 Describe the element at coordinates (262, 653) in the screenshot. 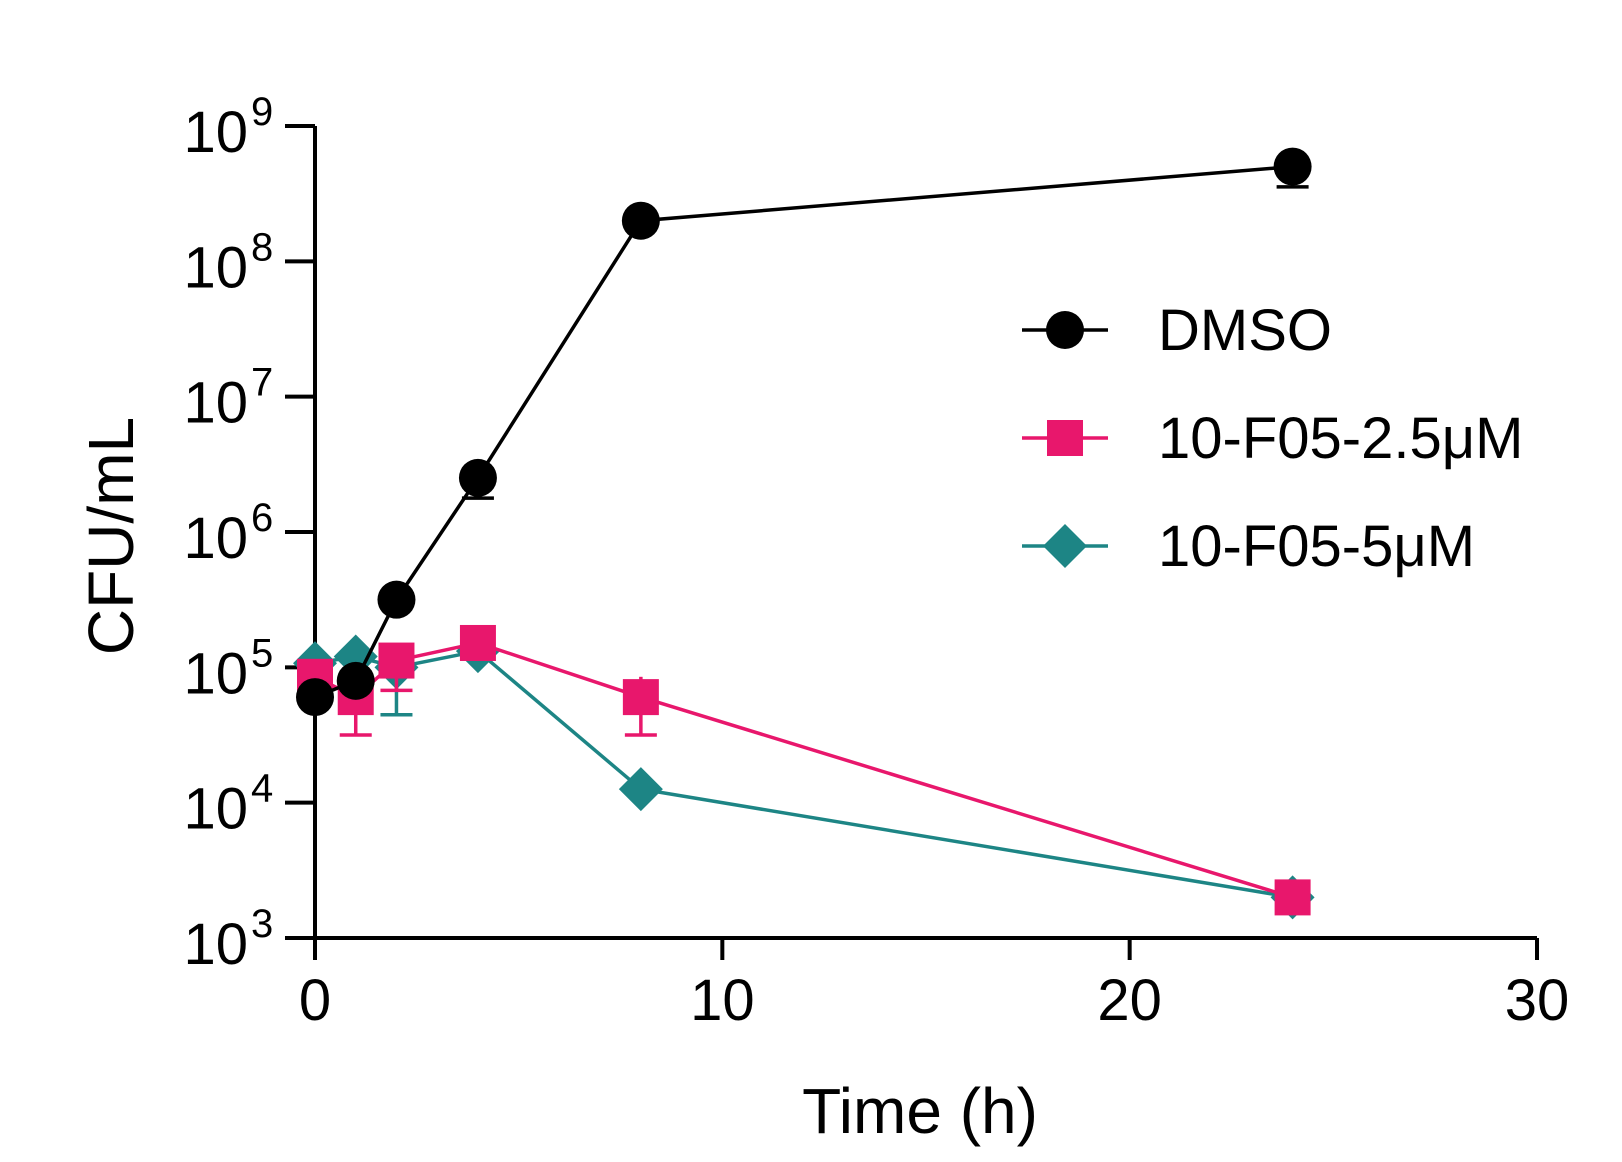

I see `y-tick-exponent: 5` at that location.